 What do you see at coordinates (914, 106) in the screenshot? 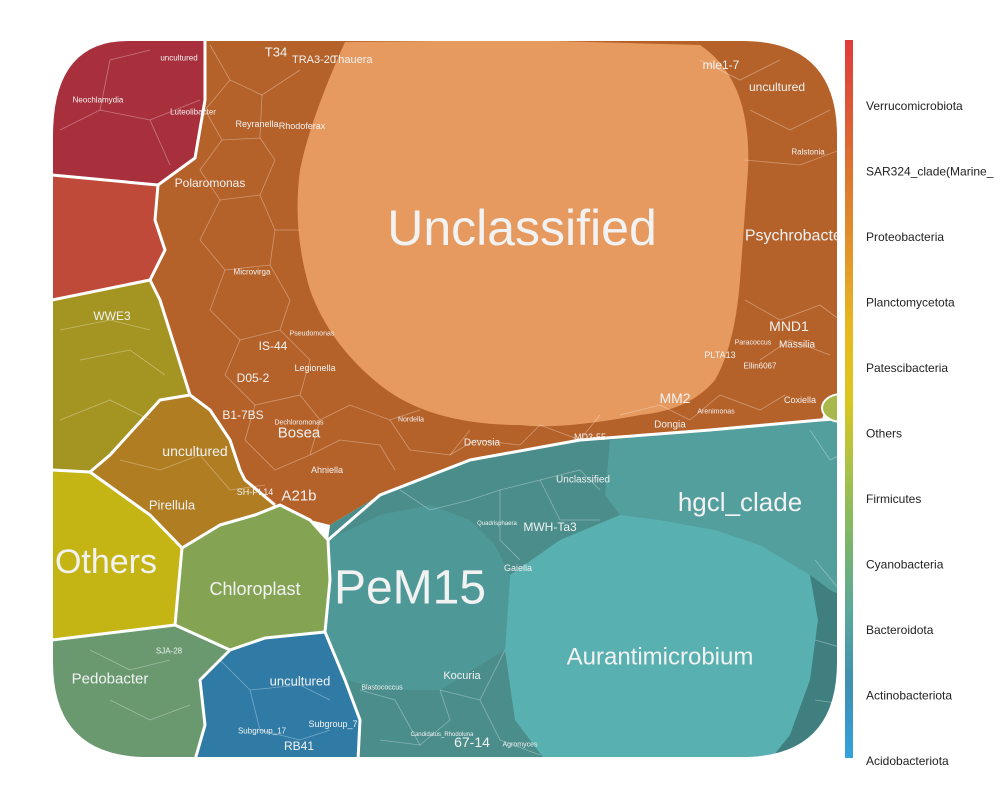
I see `legend-entry: Verrucomicrobiota` at bounding box center [914, 106].